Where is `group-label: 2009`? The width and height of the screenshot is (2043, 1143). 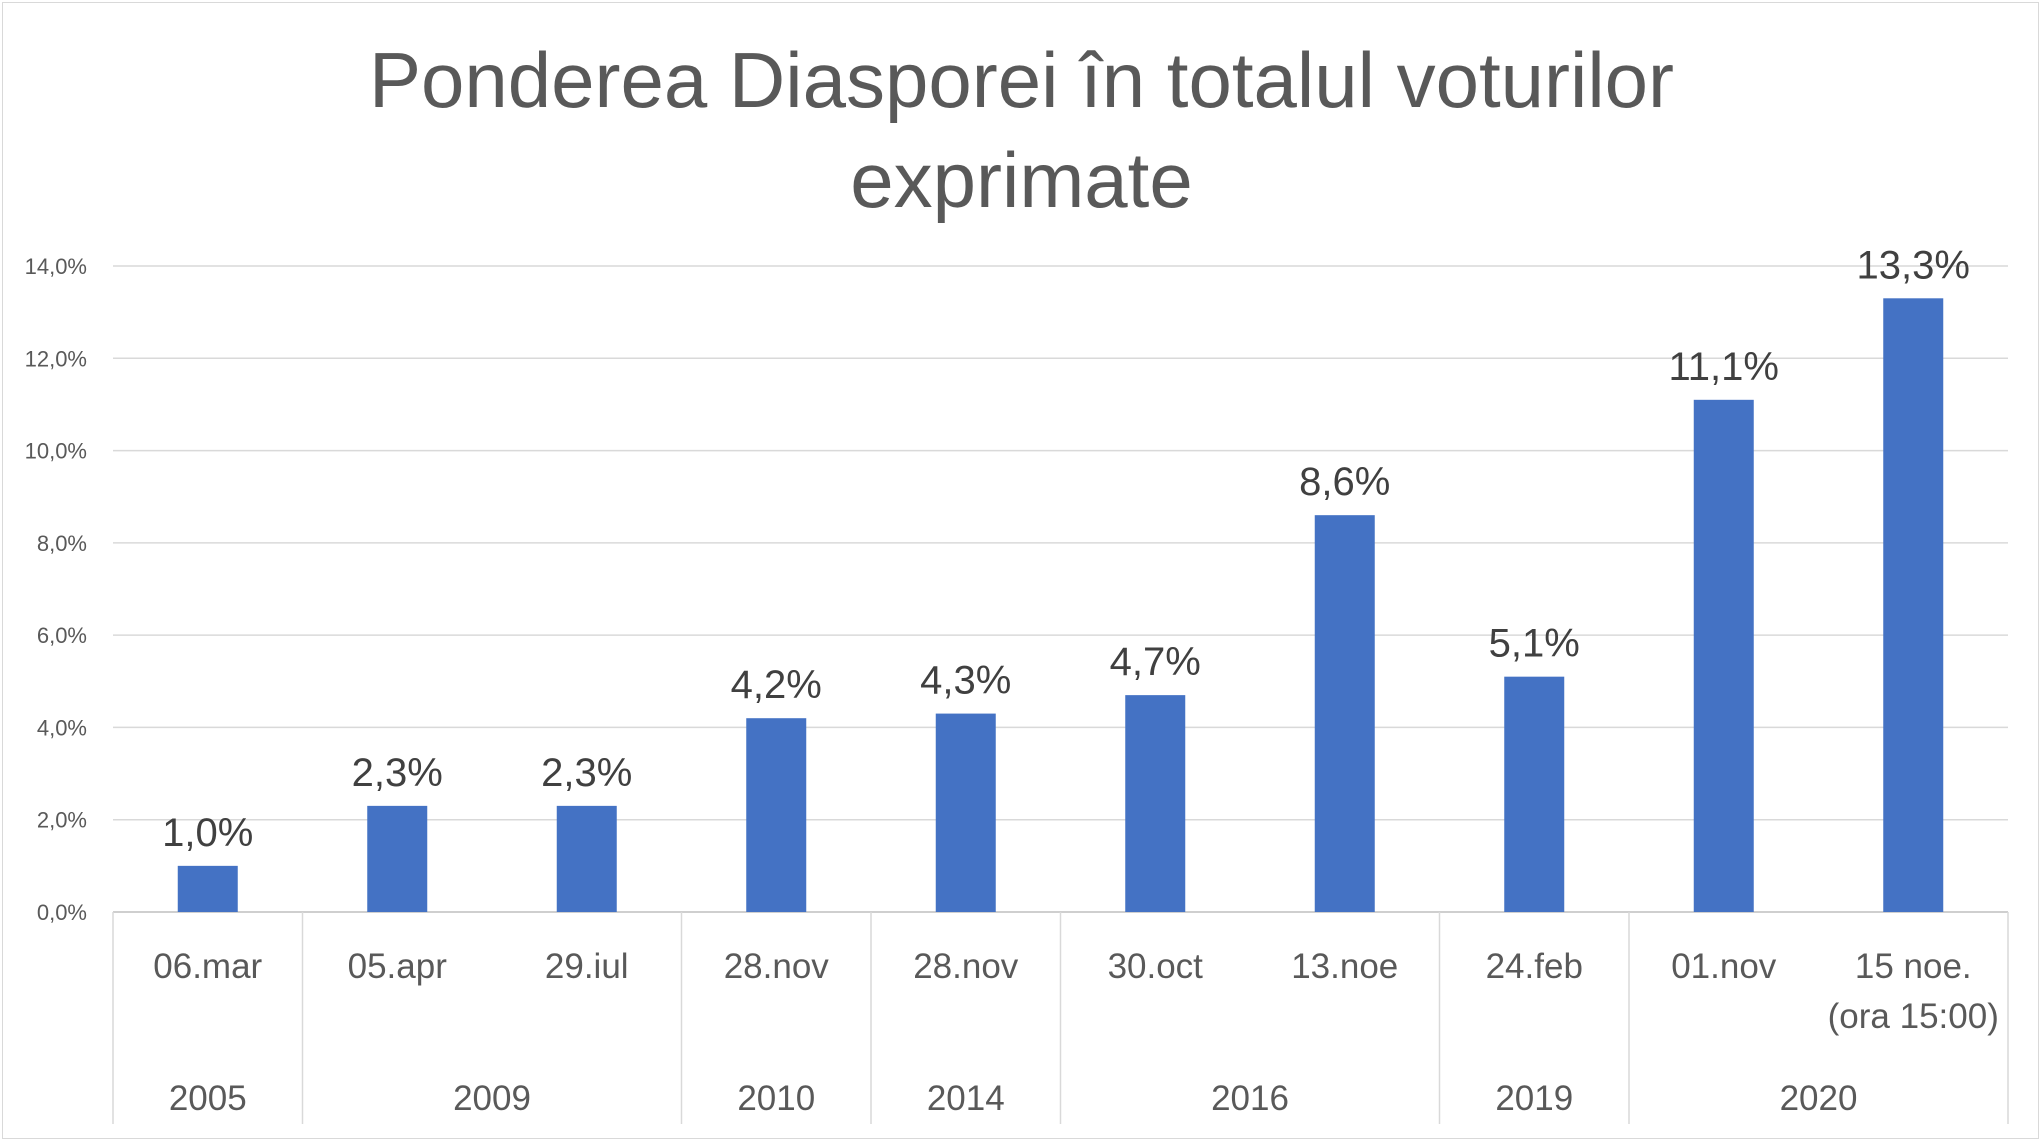
group-label: 2009 is located at coordinates (492, 1098).